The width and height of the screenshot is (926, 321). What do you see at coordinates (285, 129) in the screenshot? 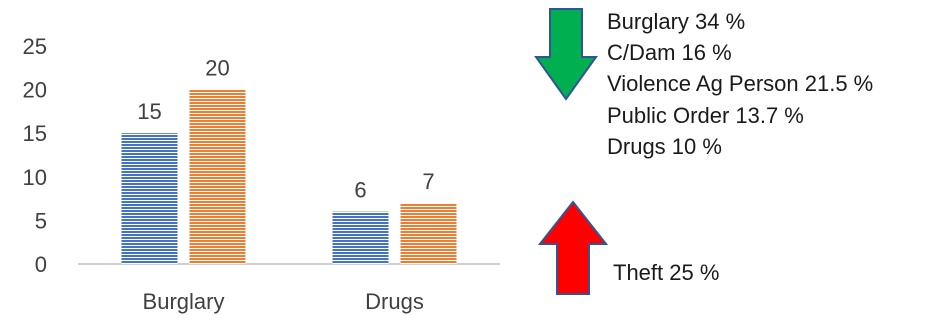
I see `data-labels: 15 20 6 7` at bounding box center [285, 129].